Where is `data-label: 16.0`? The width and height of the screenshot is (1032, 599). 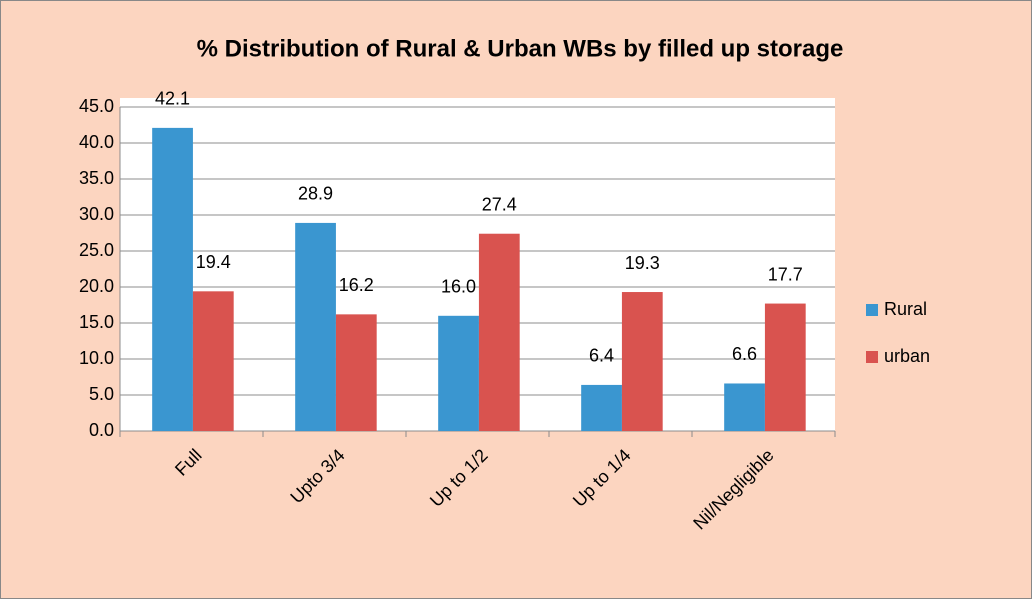 data-label: 16.0 is located at coordinates (458, 287).